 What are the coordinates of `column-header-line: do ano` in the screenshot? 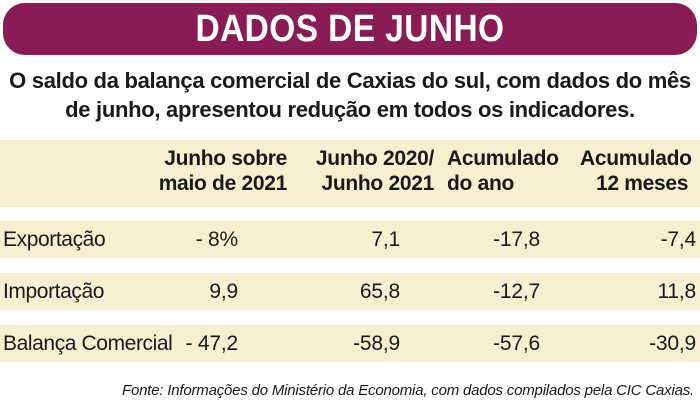 It's located at (481, 183).